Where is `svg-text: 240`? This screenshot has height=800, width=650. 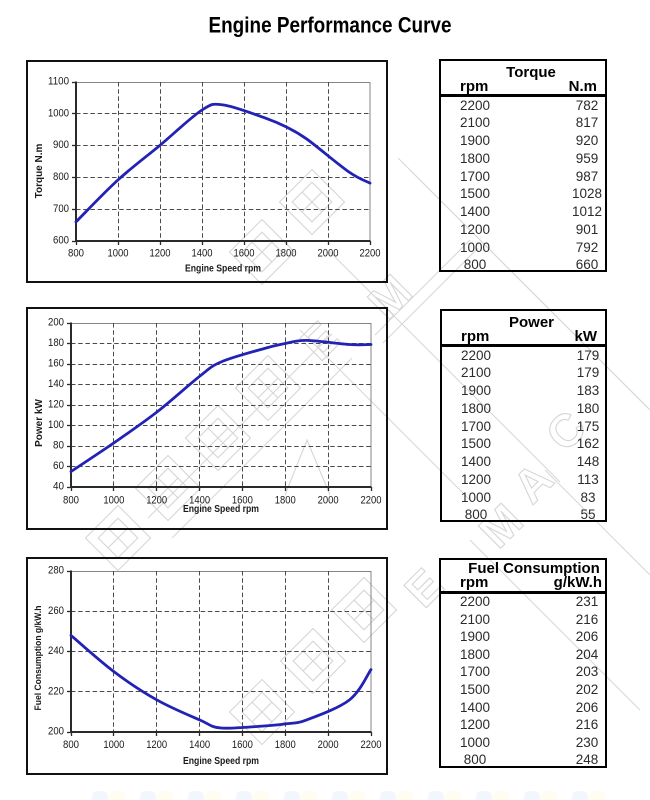
svg-text: 240 is located at coordinates (56, 651).